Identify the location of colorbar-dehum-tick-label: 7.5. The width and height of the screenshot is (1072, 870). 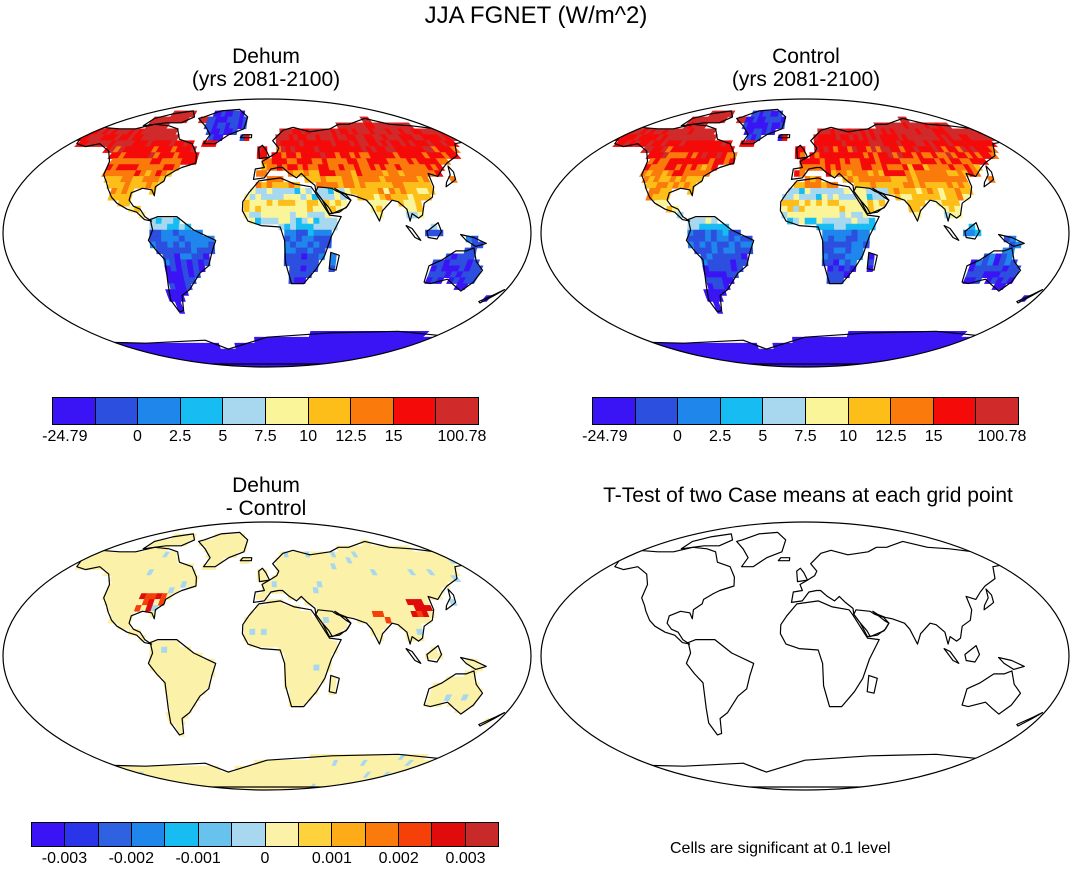
(265, 436).